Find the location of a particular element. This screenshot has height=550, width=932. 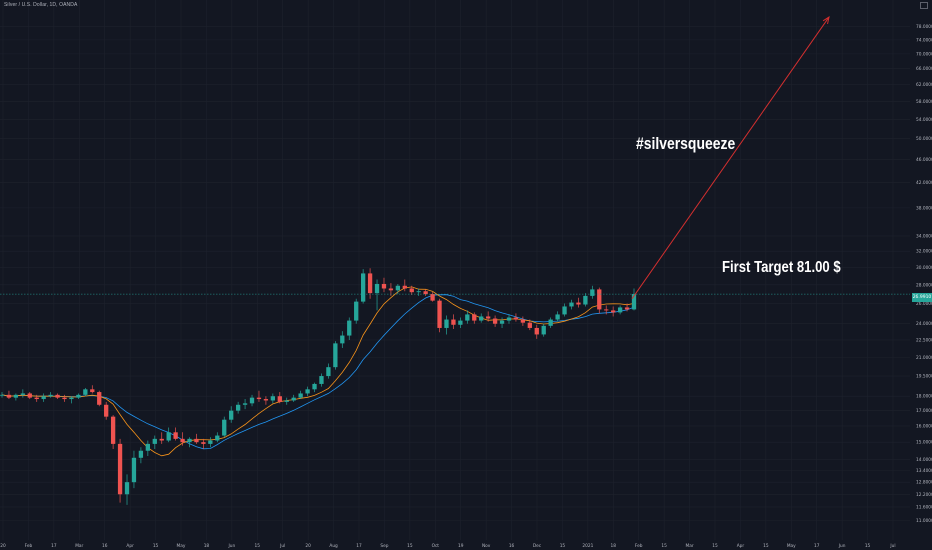

y-tick-label: 62.0000 is located at coordinates (924, 85).